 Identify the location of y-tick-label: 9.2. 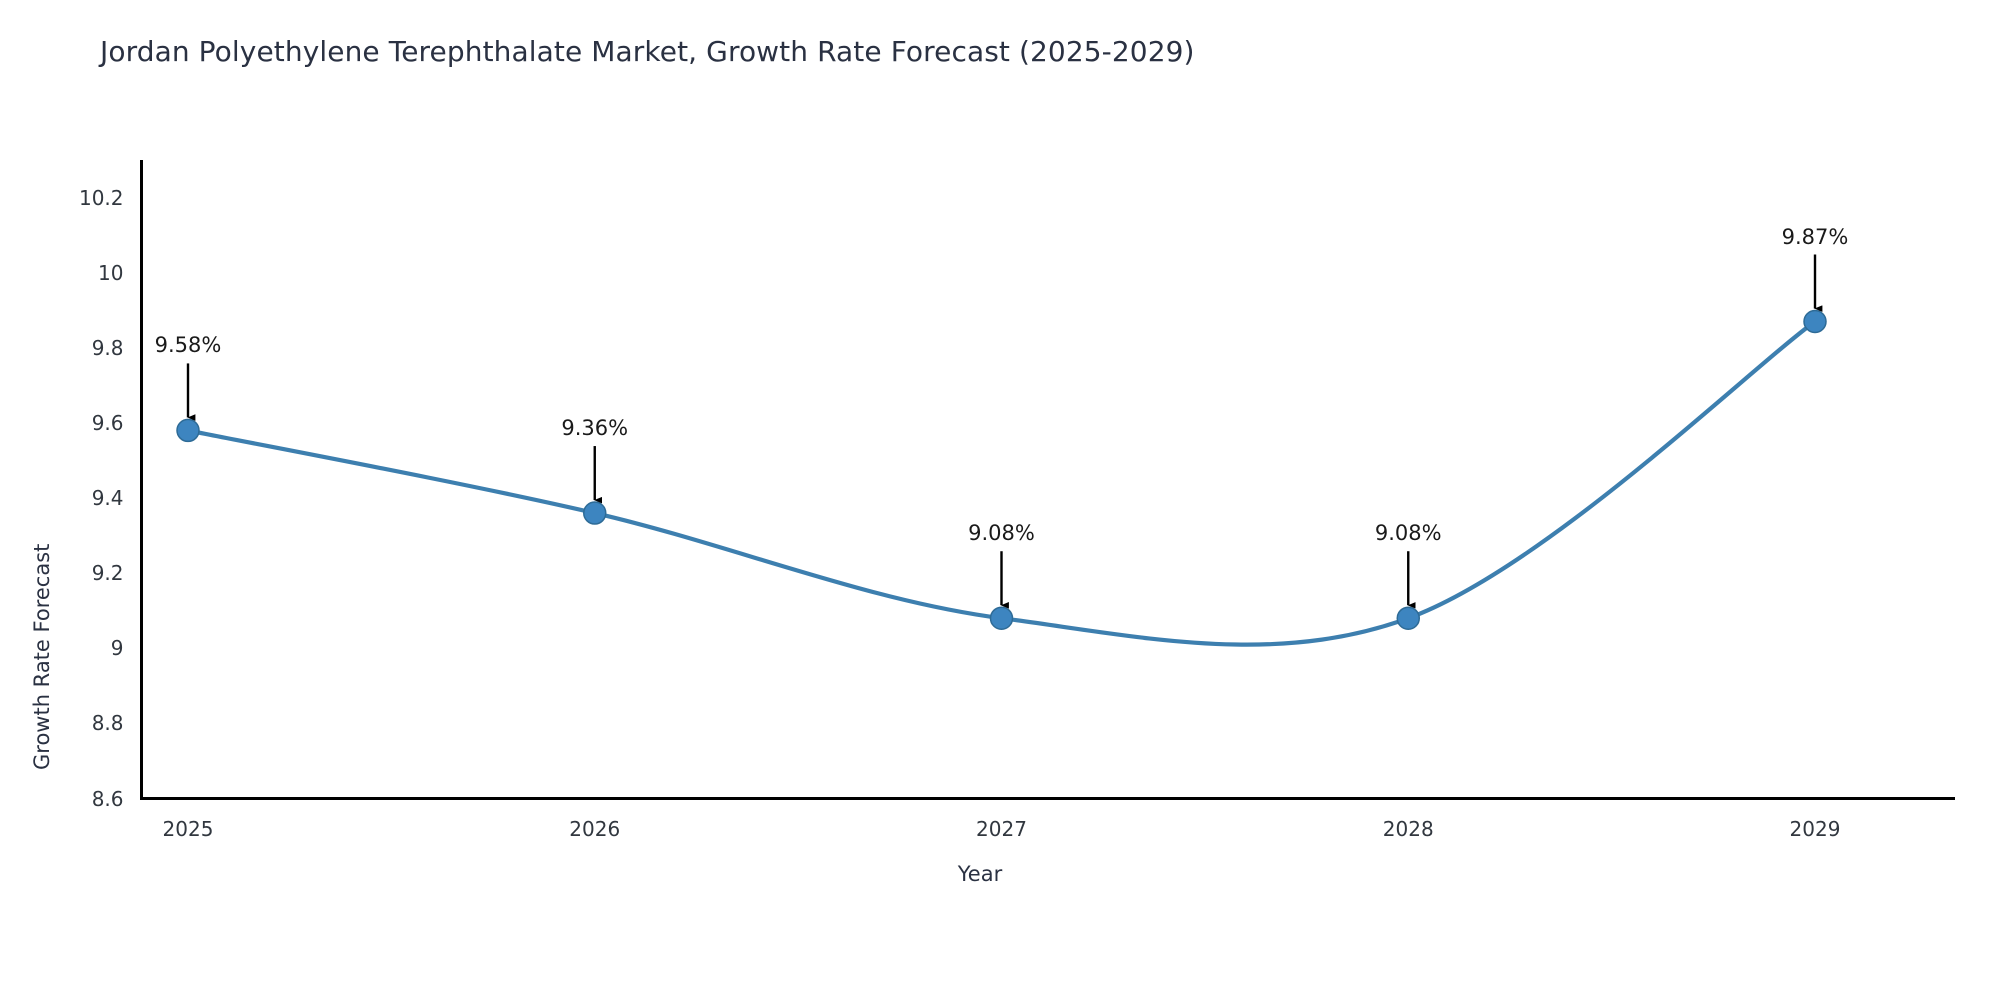
(107, 573).